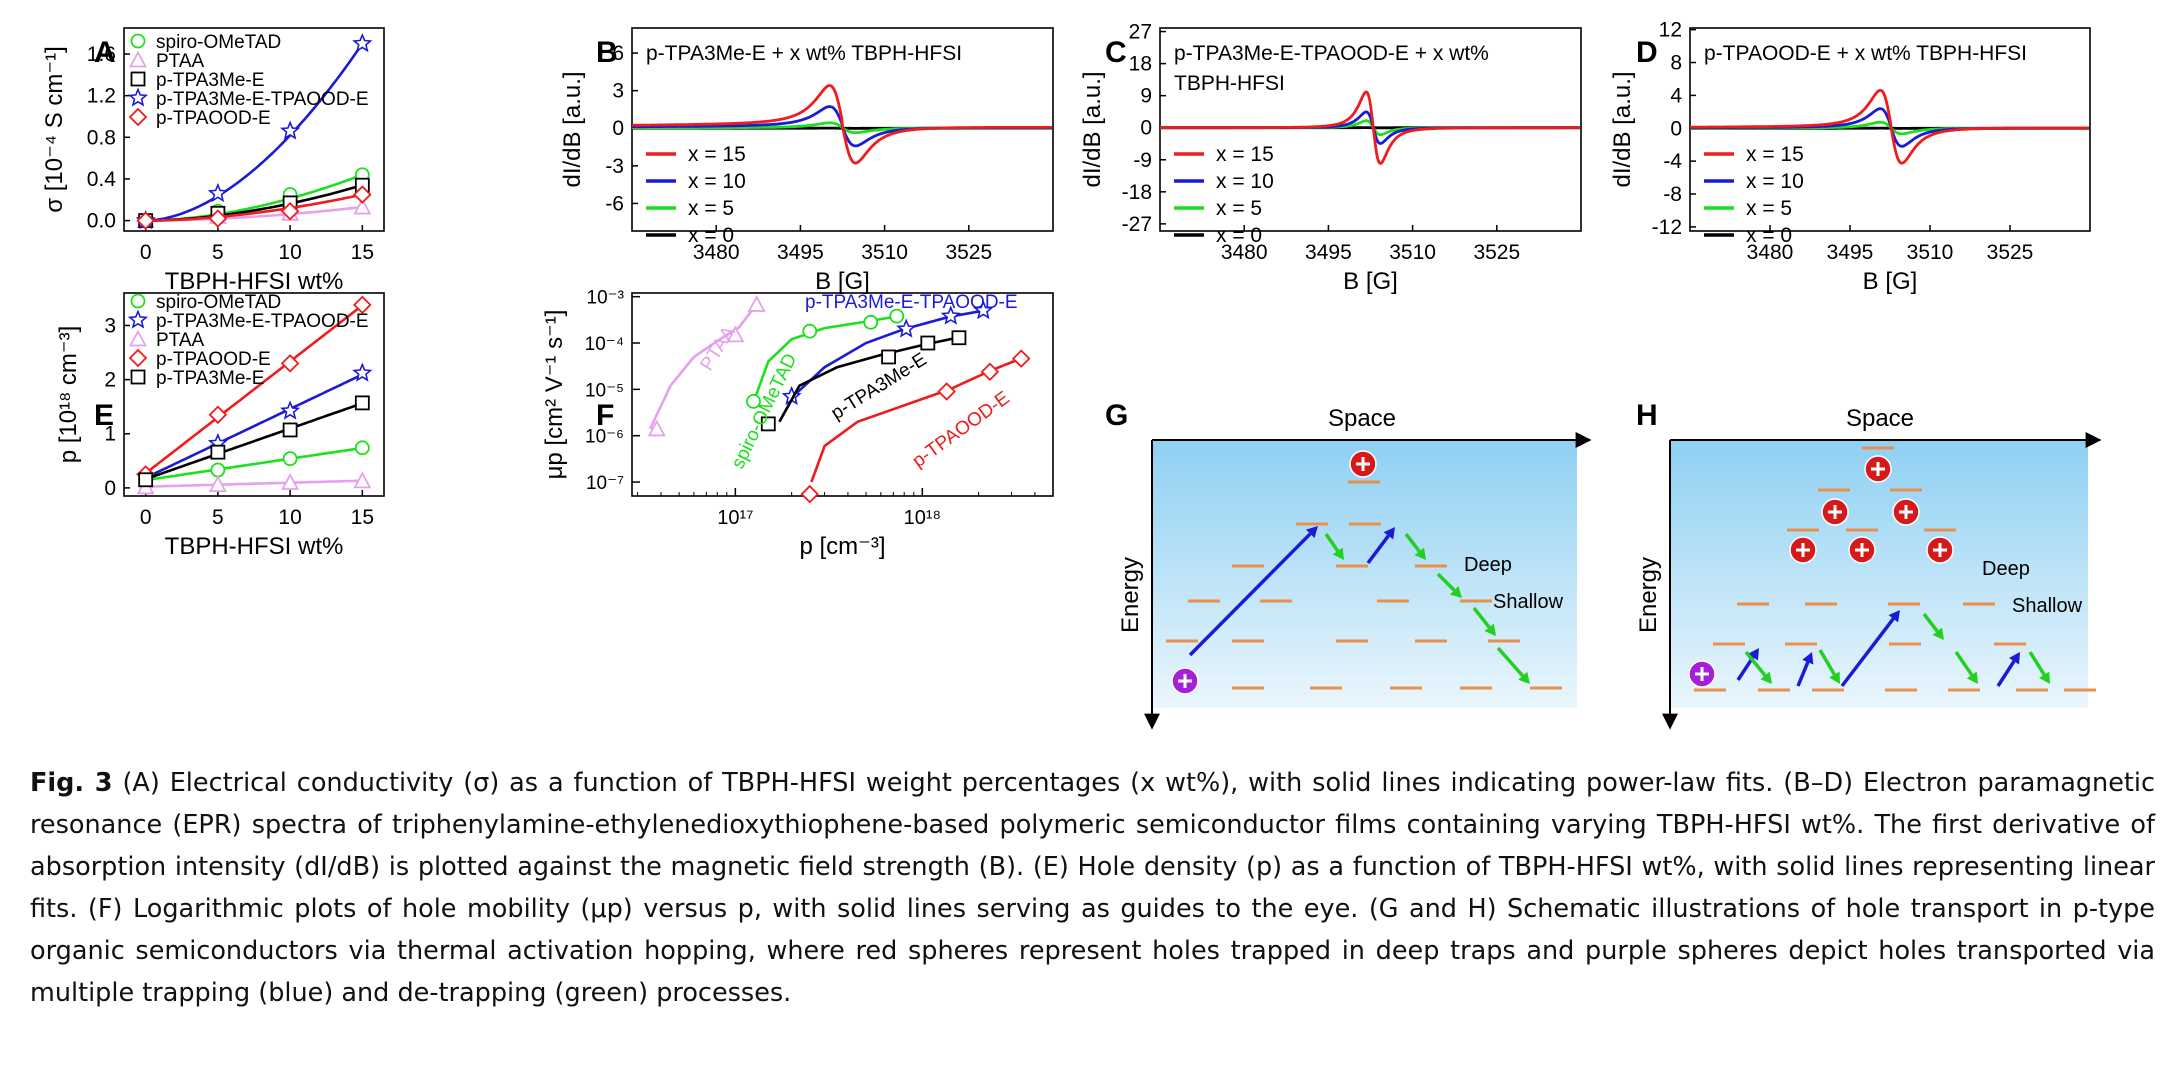 This screenshot has width=2183, height=1084. Describe the element at coordinates (218, 42) in the screenshot. I see `legend-label: spiro-OMeTAD` at that location.